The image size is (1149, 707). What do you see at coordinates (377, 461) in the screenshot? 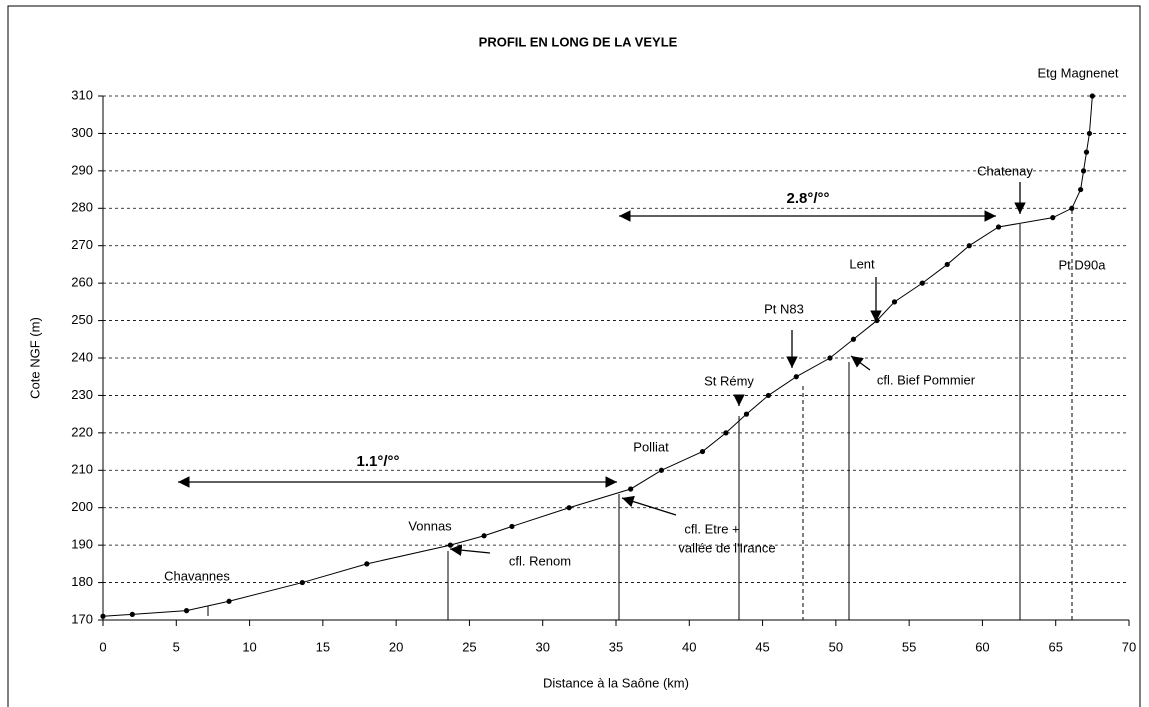
I see `annotation: 1.1°/°°` at bounding box center [377, 461].